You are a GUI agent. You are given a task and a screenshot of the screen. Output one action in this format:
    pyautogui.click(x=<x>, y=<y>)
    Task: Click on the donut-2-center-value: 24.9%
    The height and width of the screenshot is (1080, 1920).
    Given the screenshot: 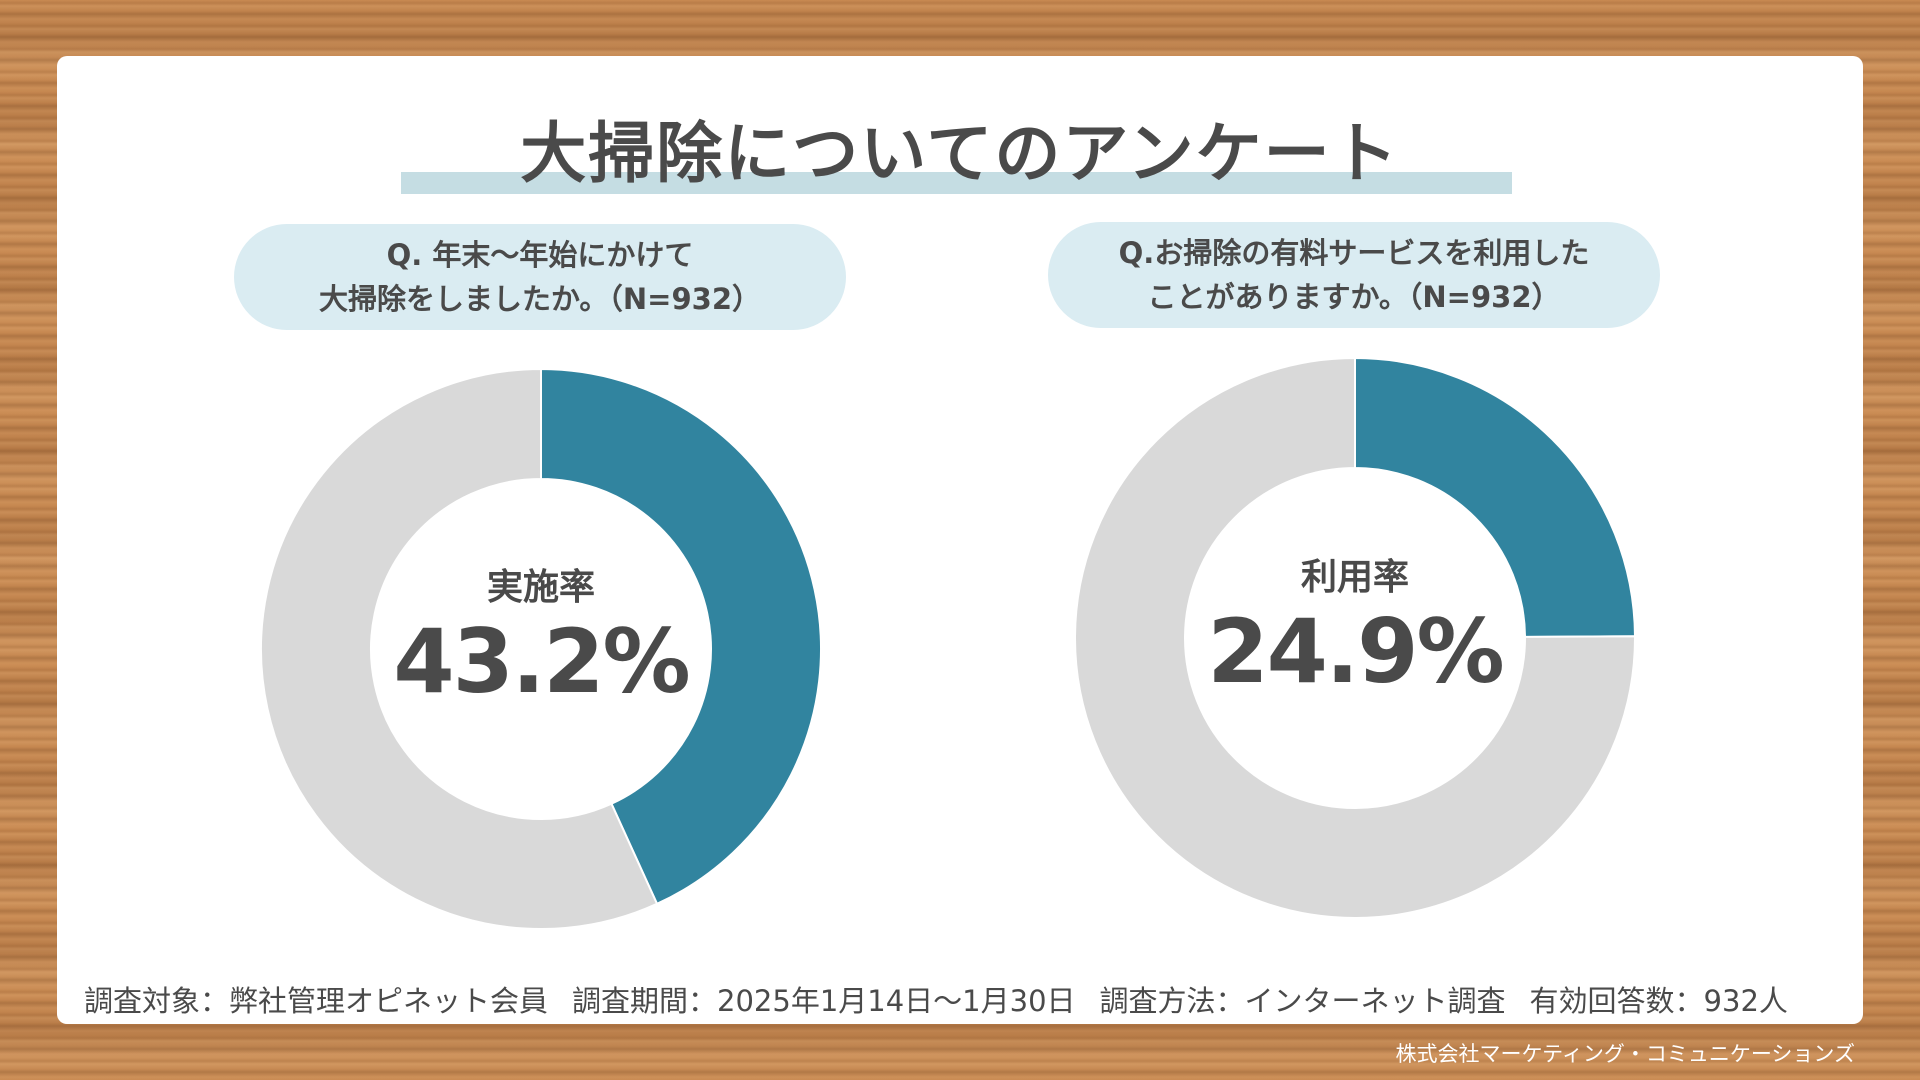 What is the action you would take?
    pyautogui.click(x=1355, y=651)
    